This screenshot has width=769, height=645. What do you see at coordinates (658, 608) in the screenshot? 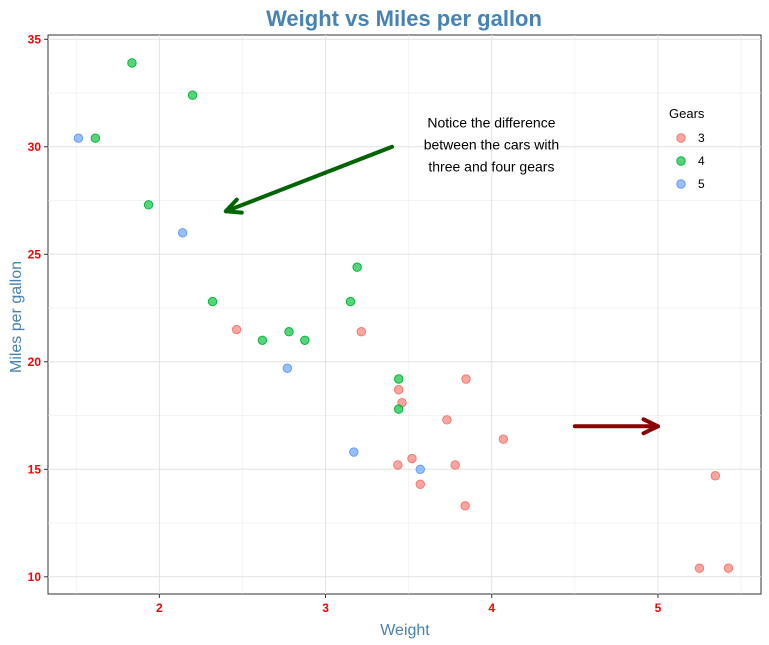
I see `x-tick-label: 5` at bounding box center [658, 608].